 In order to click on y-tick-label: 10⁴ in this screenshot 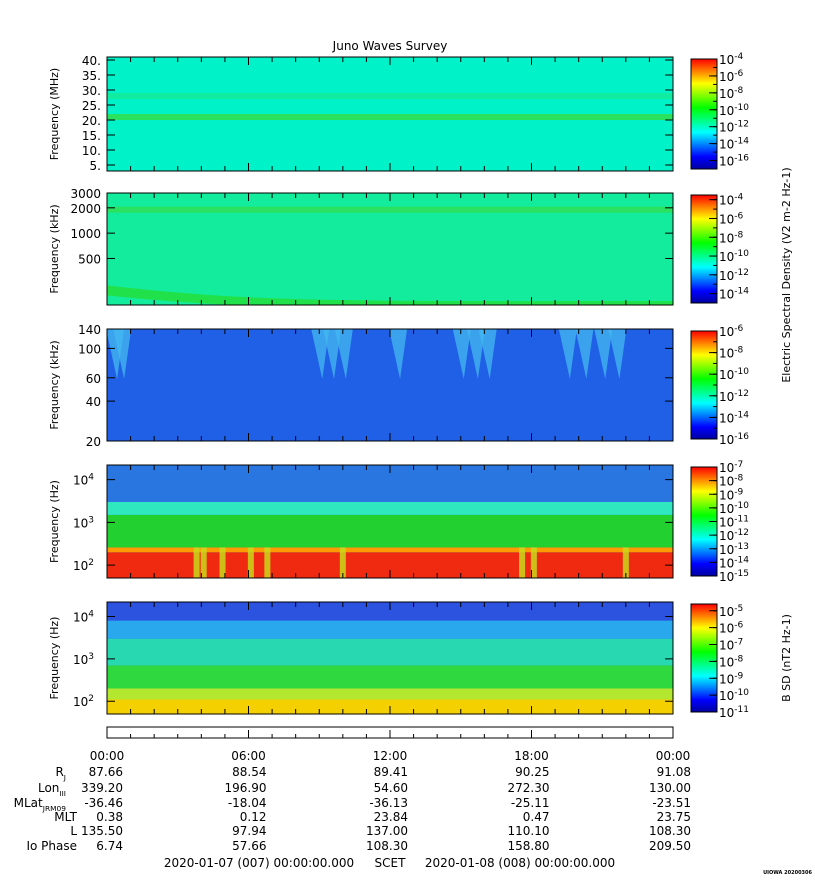, I will do `click(83, 480)`.